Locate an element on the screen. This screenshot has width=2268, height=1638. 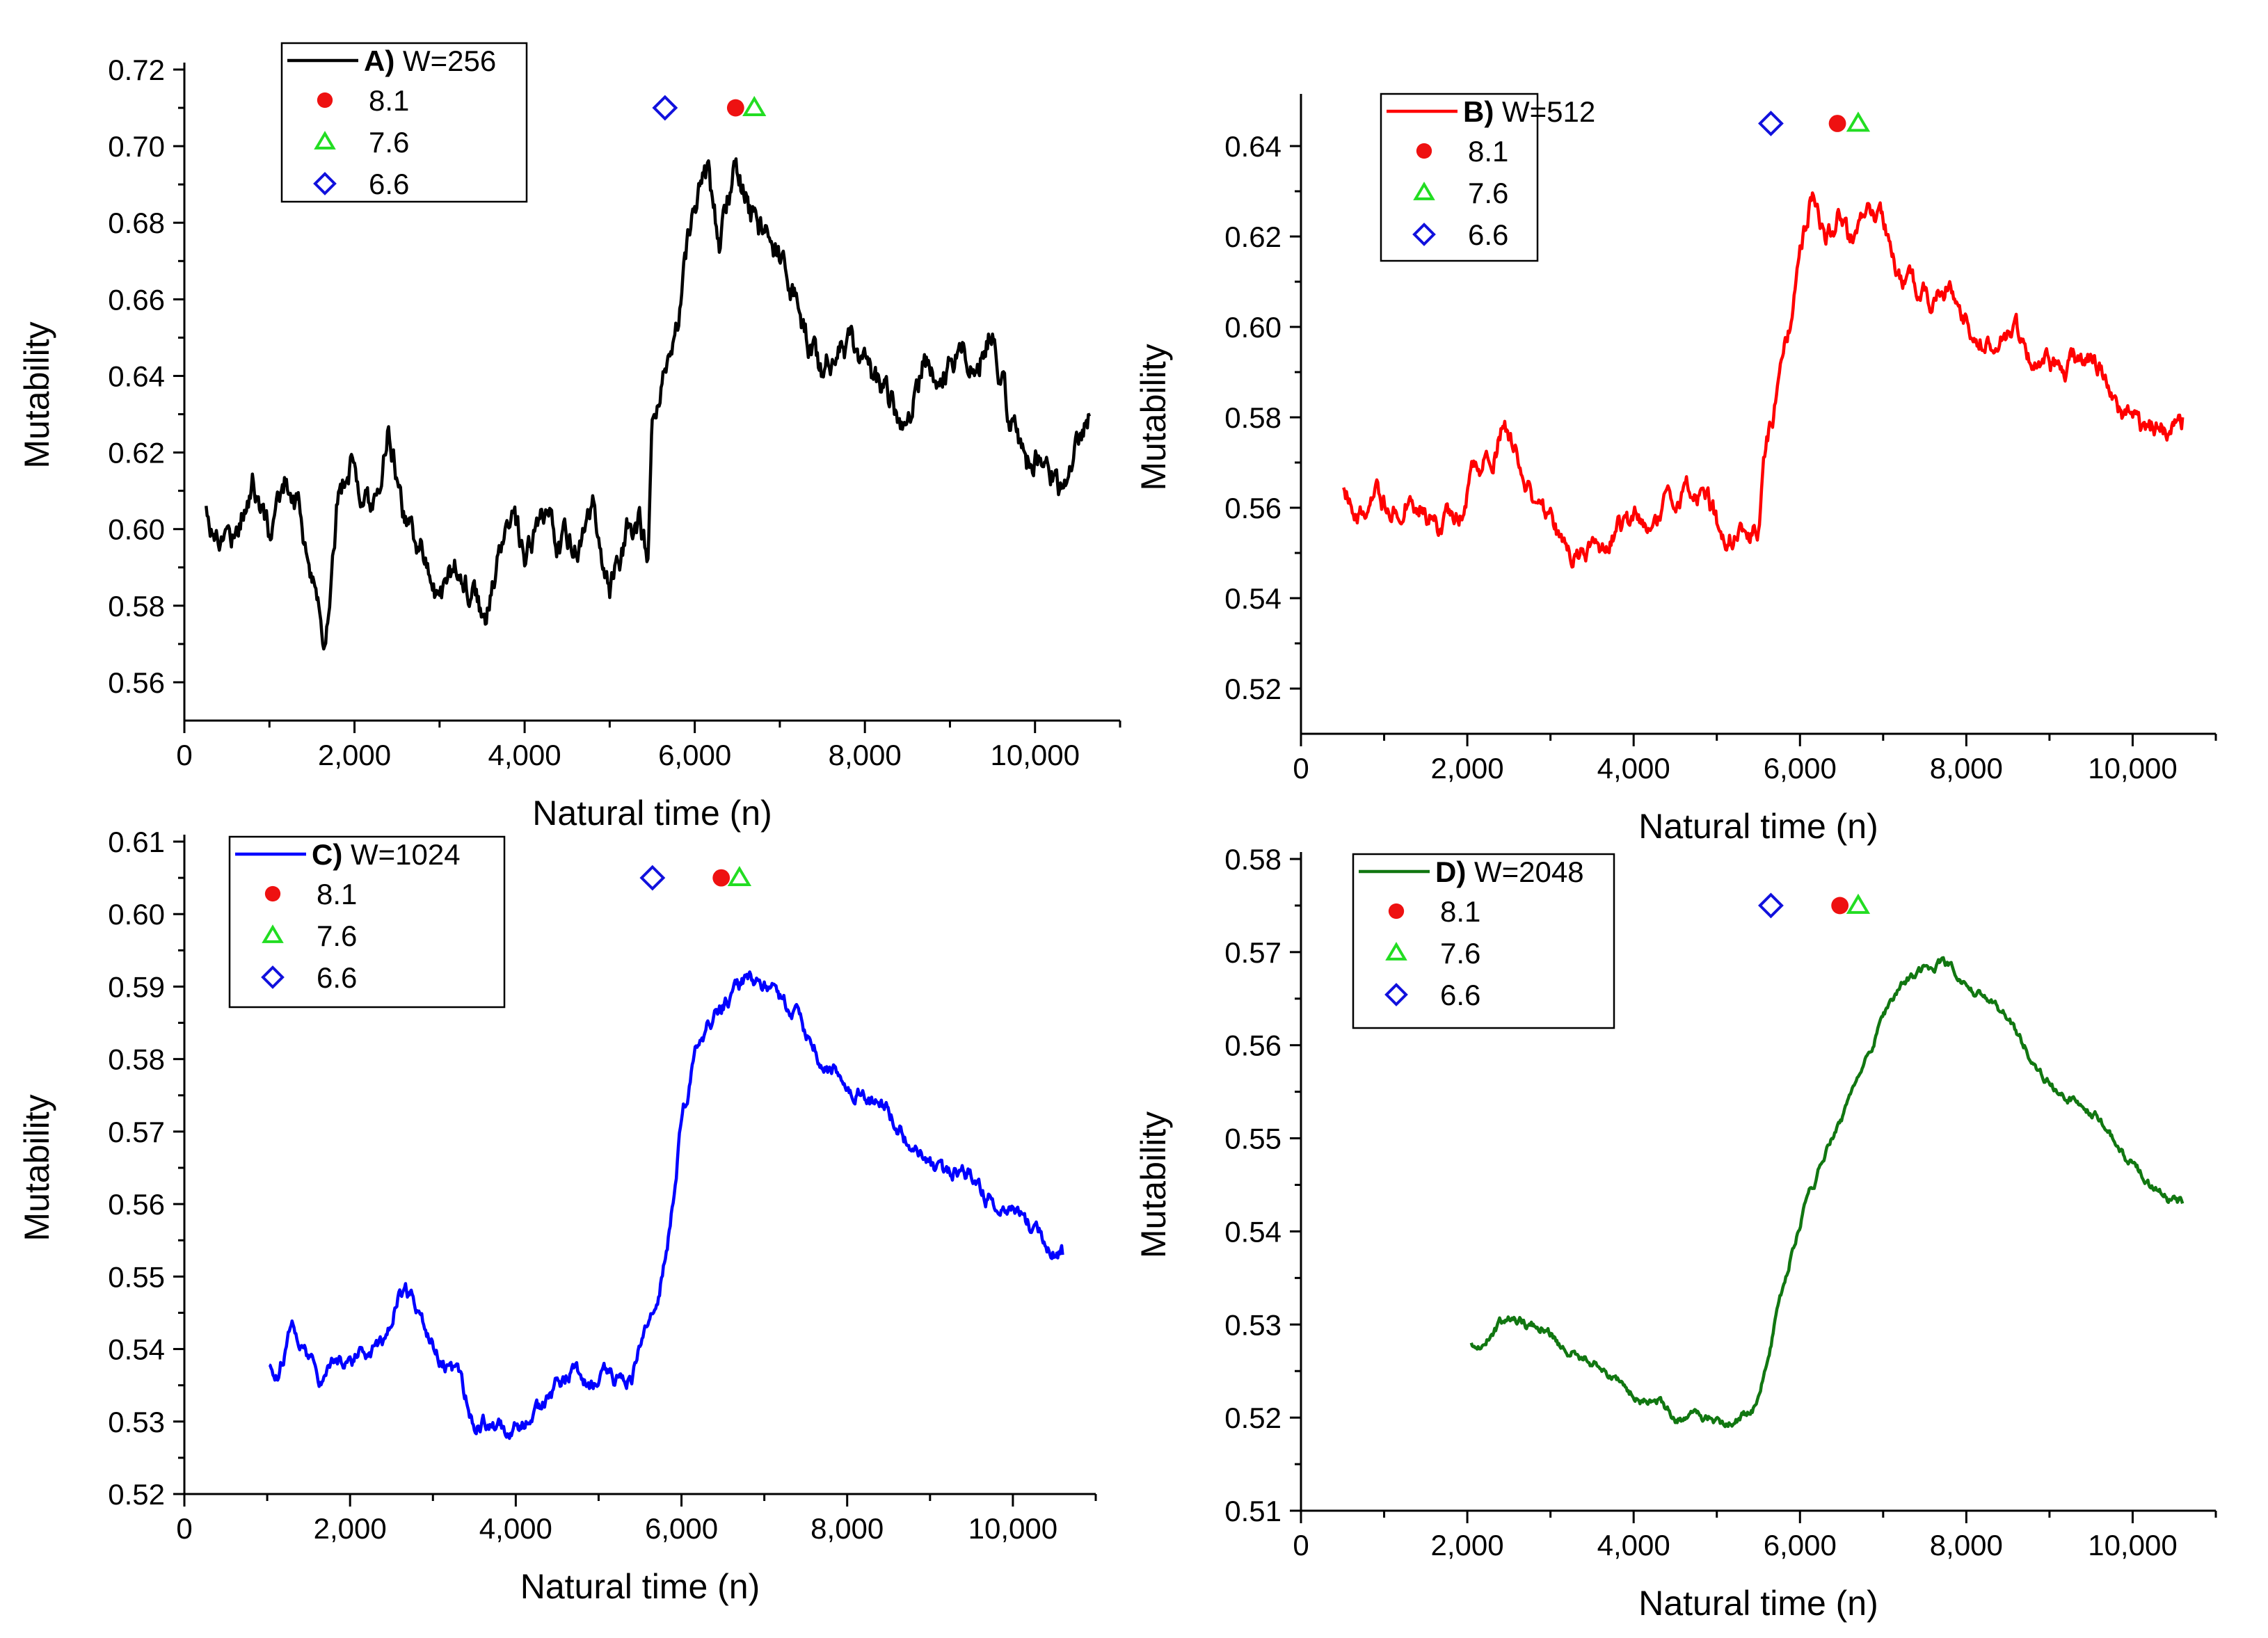
y-tick-label: 0.61 is located at coordinates (136, 842).